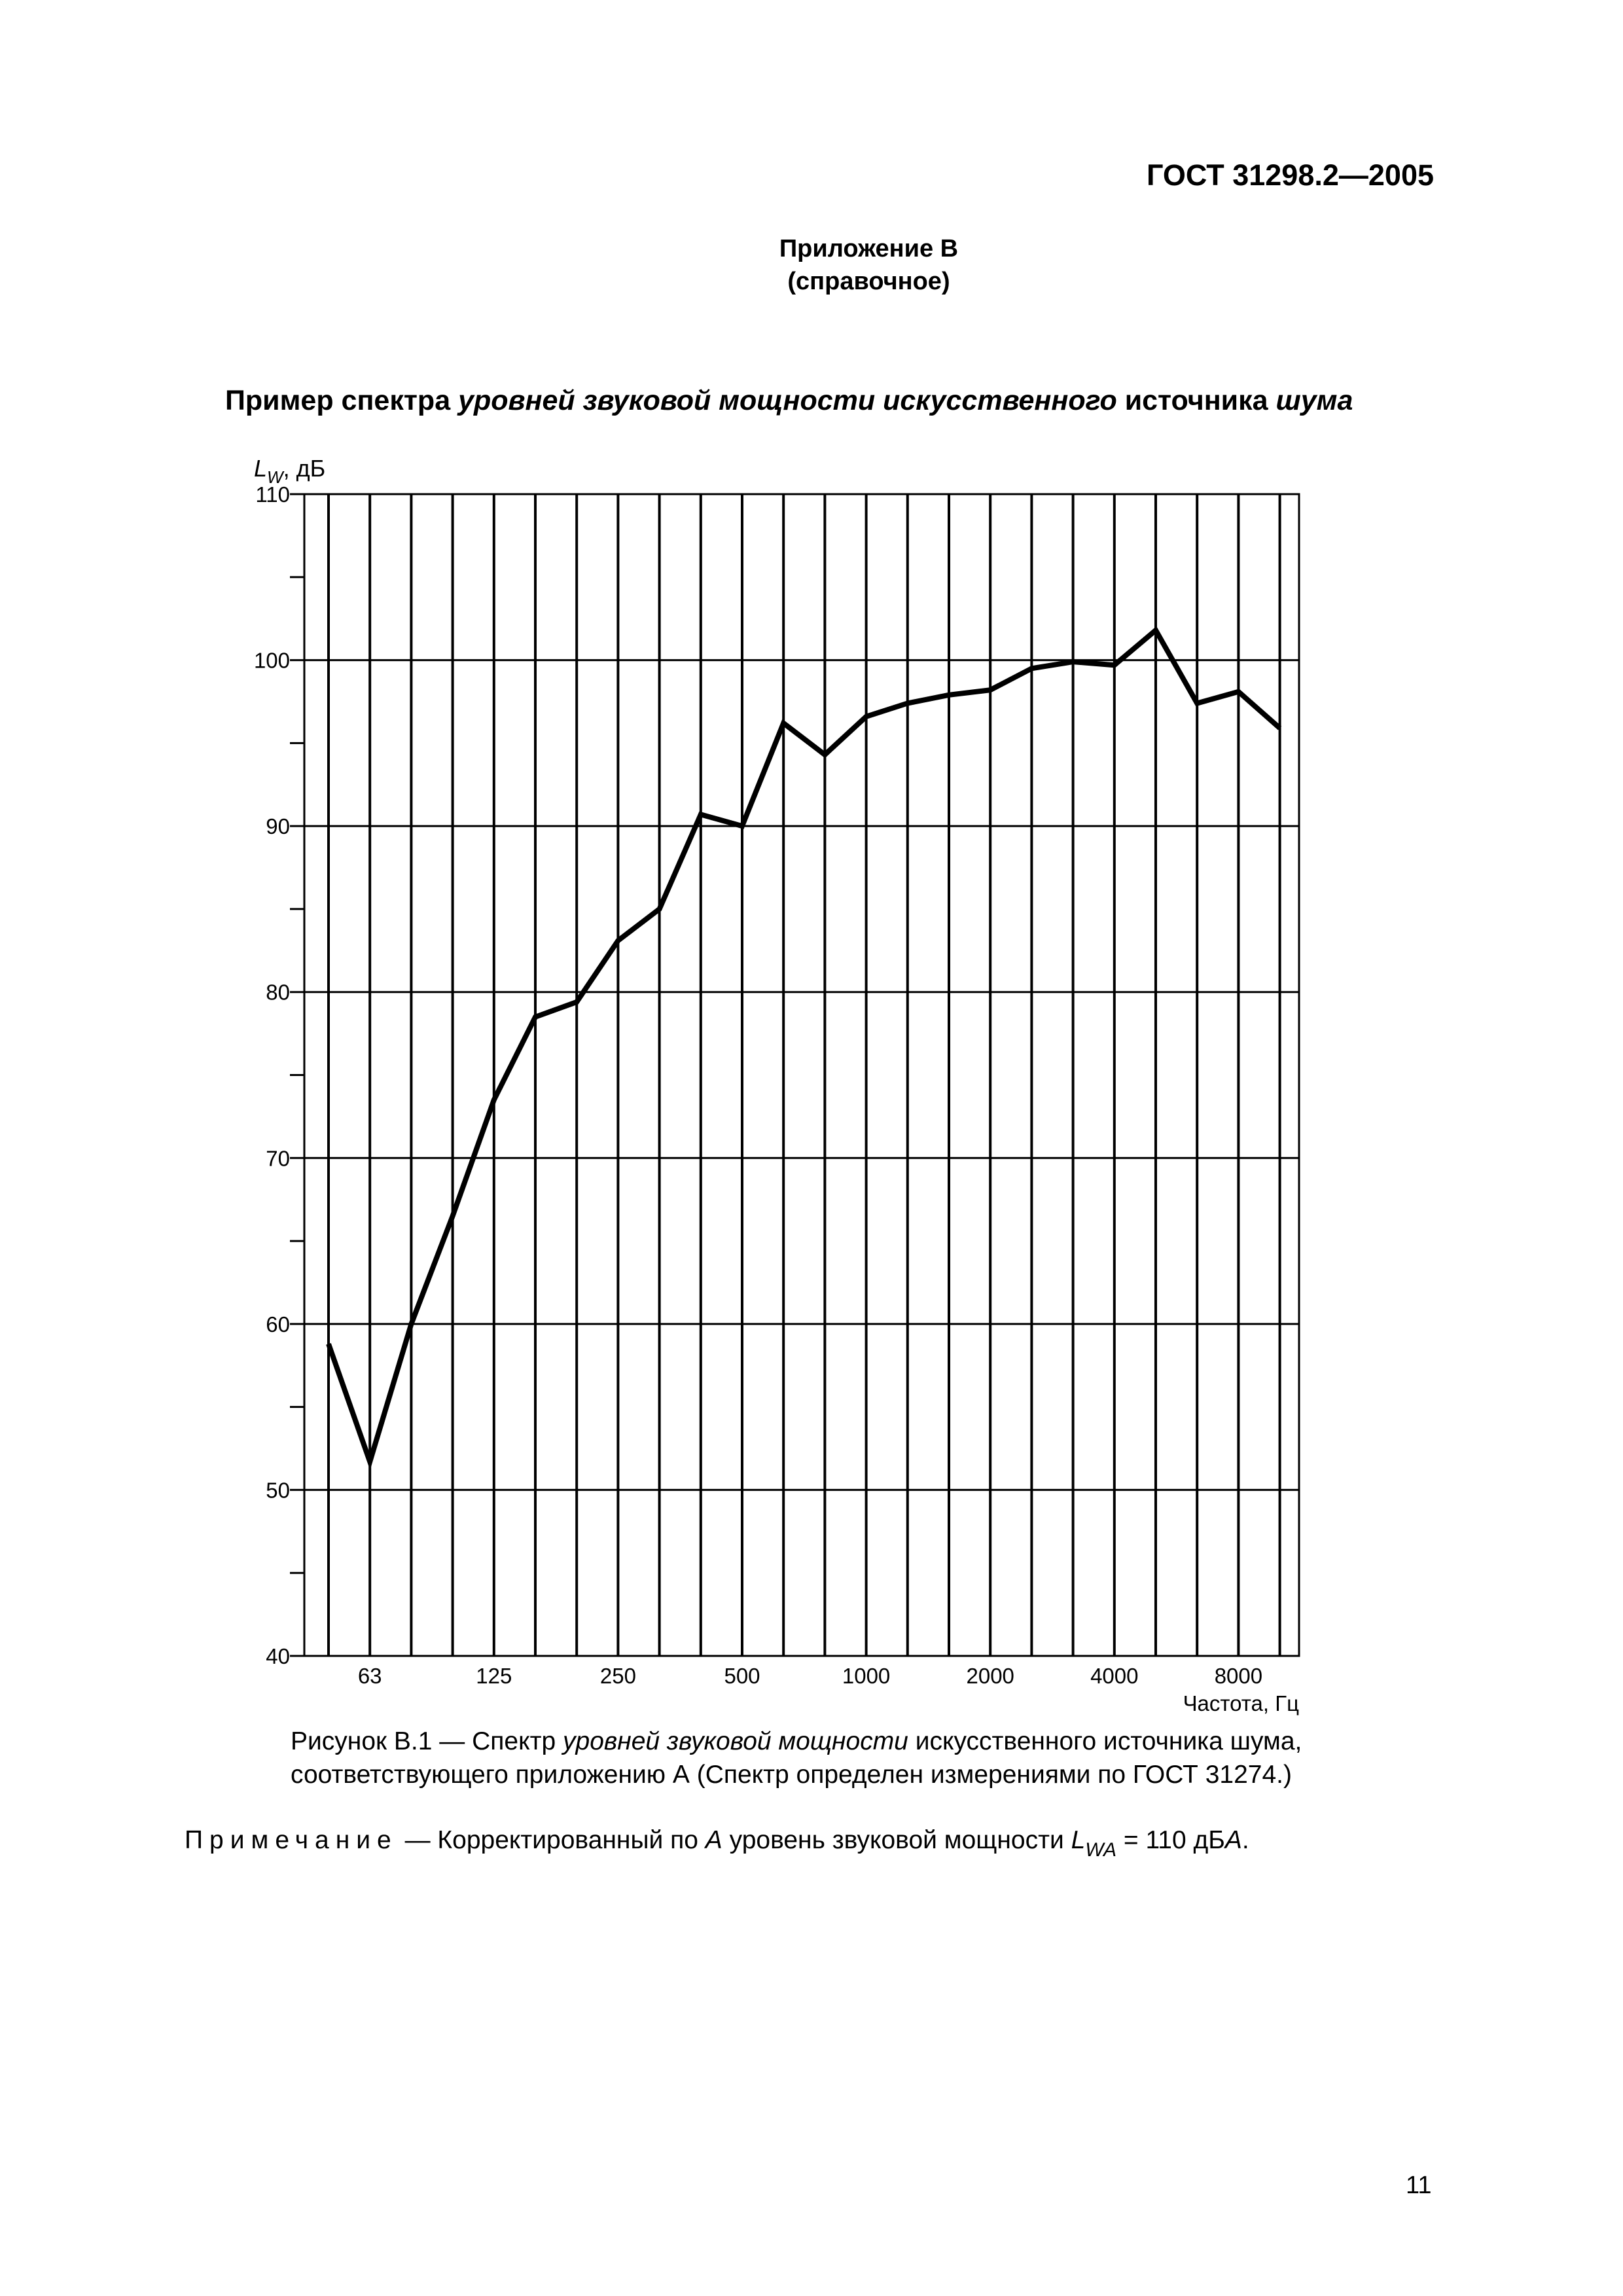 The image size is (1623, 2296). What do you see at coordinates (618, 1676) in the screenshot?
I see `x-tick-label: 250` at bounding box center [618, 1676].